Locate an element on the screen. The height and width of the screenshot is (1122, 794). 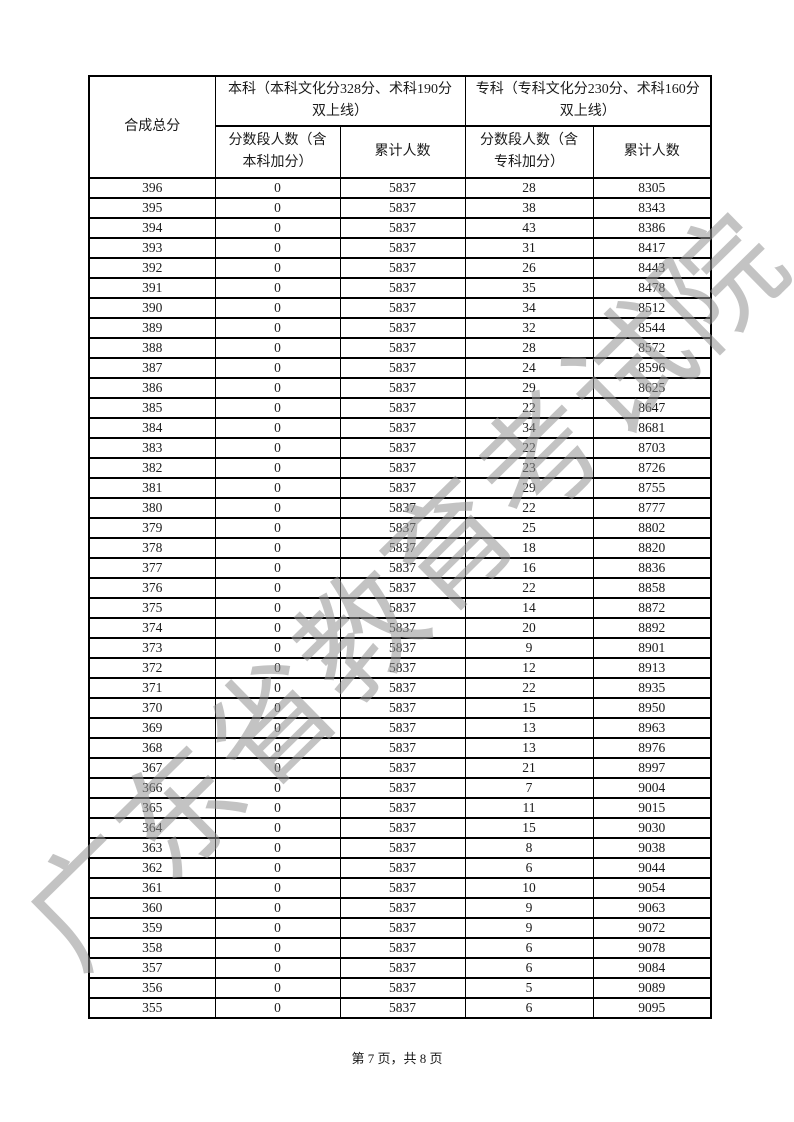
header-benke-cumulative: 累计人数 is located at coordinates (402, 152).